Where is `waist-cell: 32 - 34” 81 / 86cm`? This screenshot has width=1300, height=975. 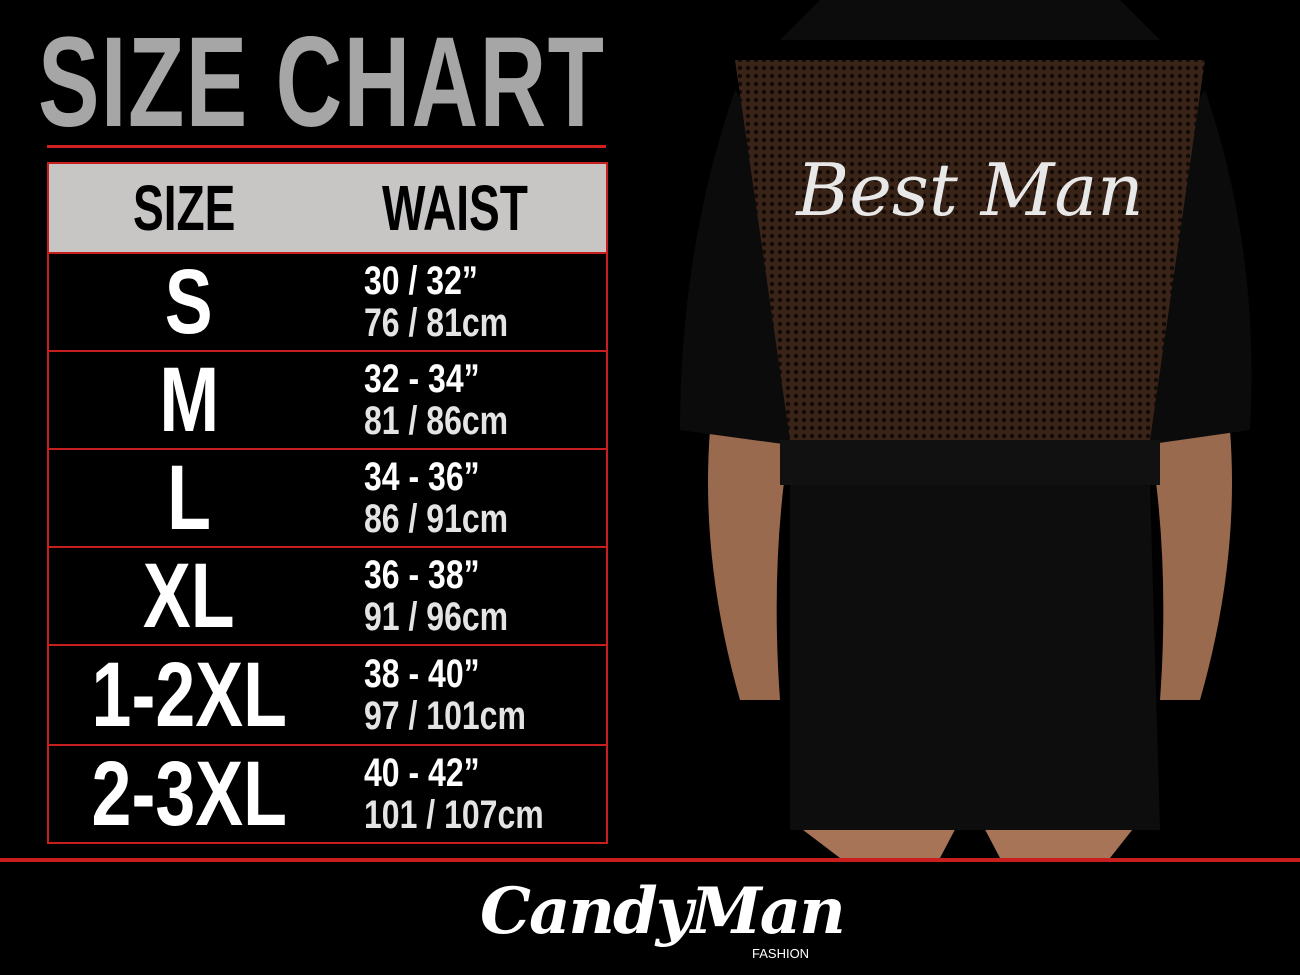 waist-cell: 32 - 34” 81 / 86cm is located at coordinates (454, 400).